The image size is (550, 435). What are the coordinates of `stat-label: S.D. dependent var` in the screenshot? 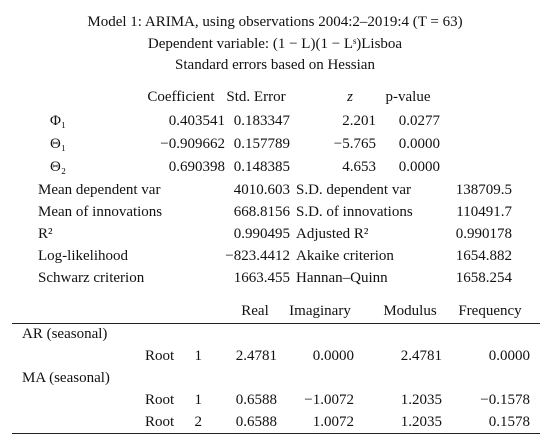 It's located at (353, 190).